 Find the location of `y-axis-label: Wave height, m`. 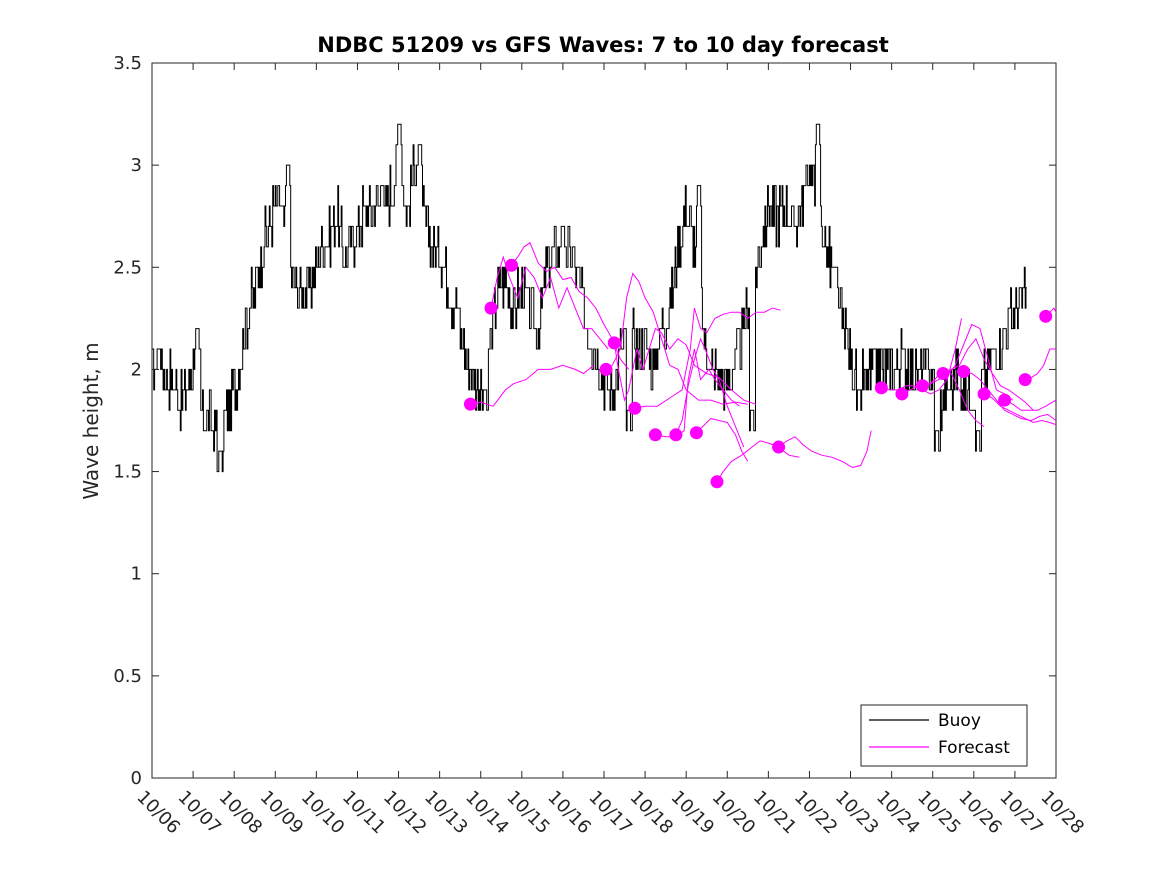

y-axis-label: Wave height, m is located at coordinates (91, 420).